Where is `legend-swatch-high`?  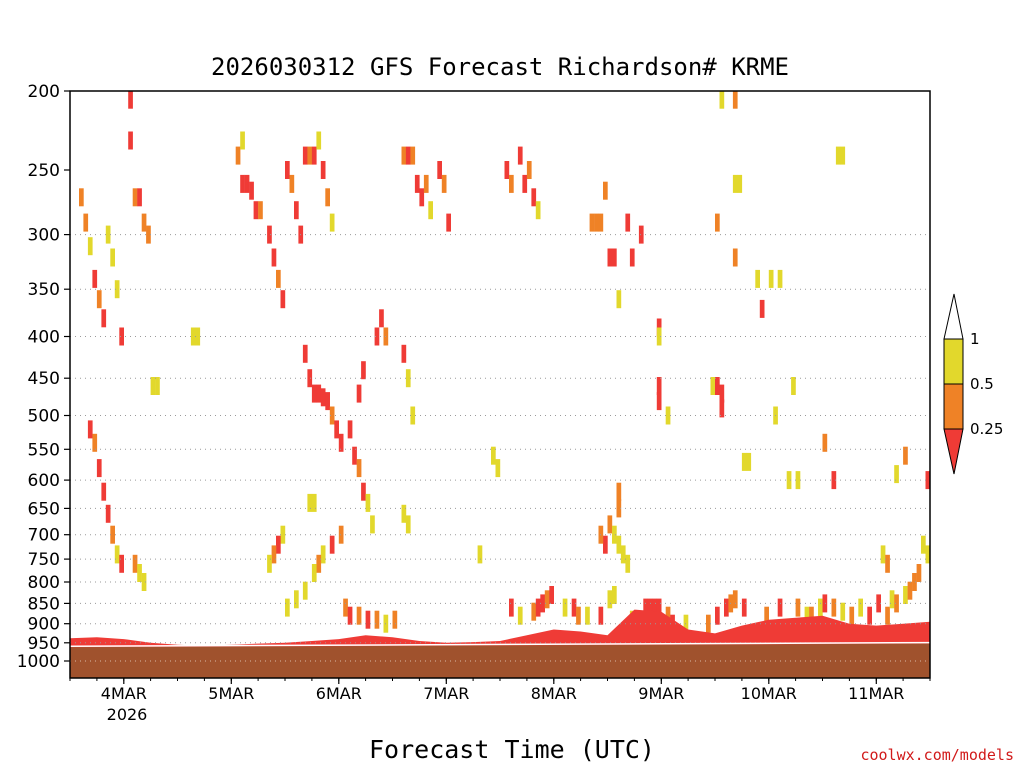 legend-swatch-high is located at coordinates (953, 361).